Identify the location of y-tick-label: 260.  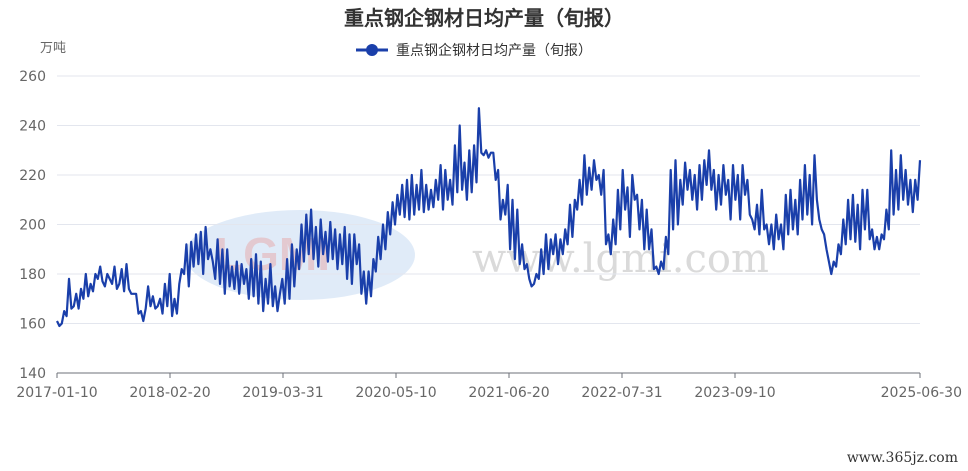
(32, 77).